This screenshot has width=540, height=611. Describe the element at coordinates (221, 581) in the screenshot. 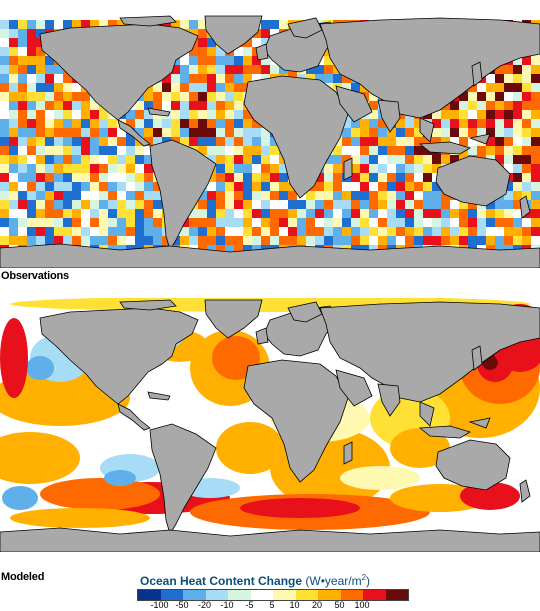

I see `legend-title-text: Ocean Heat Content Change` at that location.